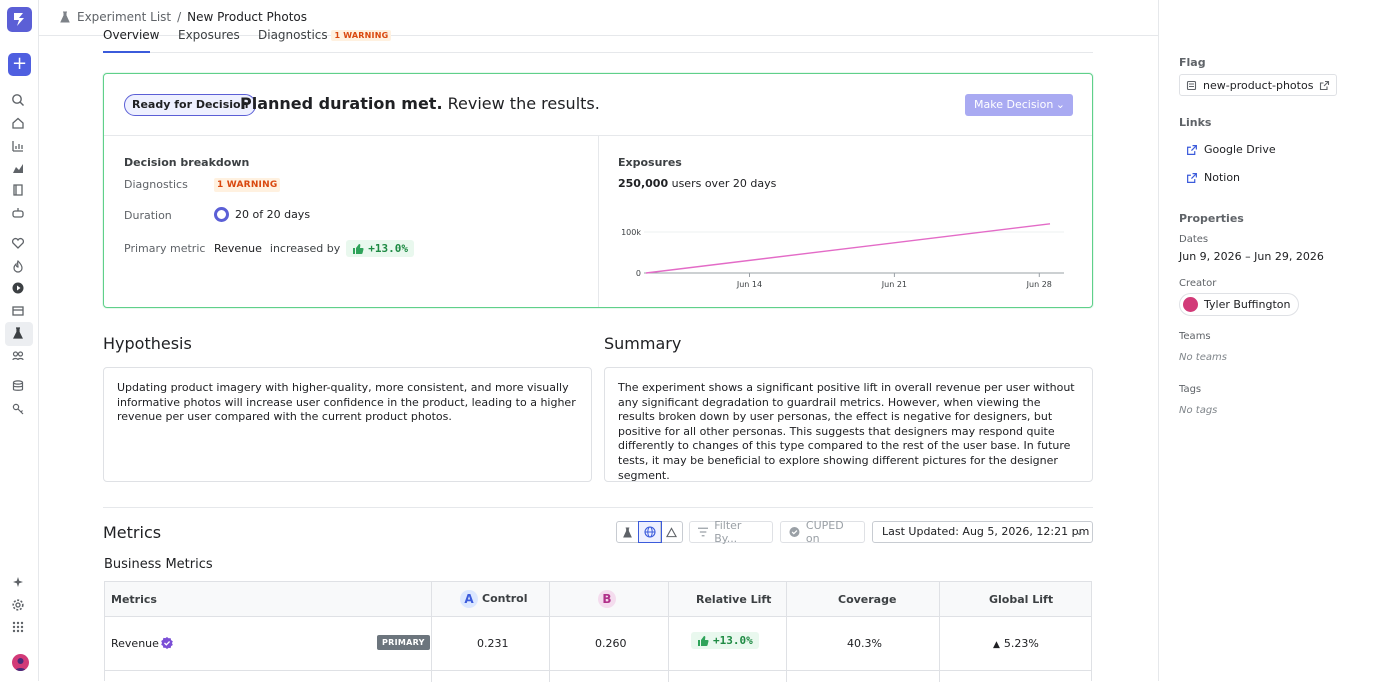 The image size is (1400, 682). I want to click on teams-value: No teams, so click(1203, 357).